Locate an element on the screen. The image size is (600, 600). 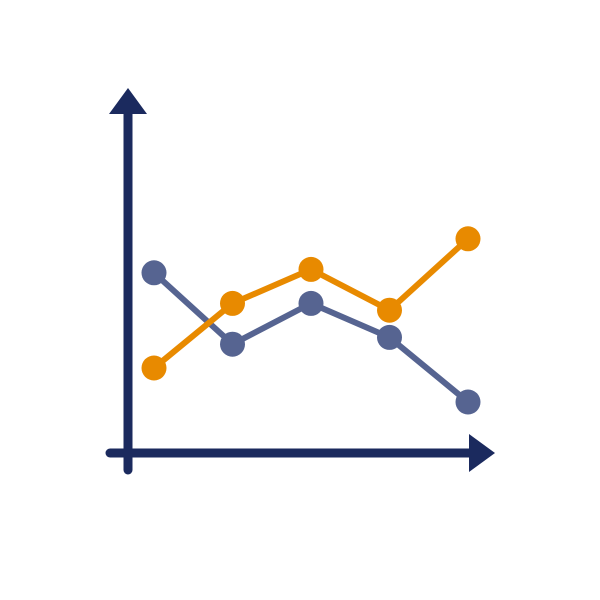
y-axis-arrow is located at coordinates (128, 101).